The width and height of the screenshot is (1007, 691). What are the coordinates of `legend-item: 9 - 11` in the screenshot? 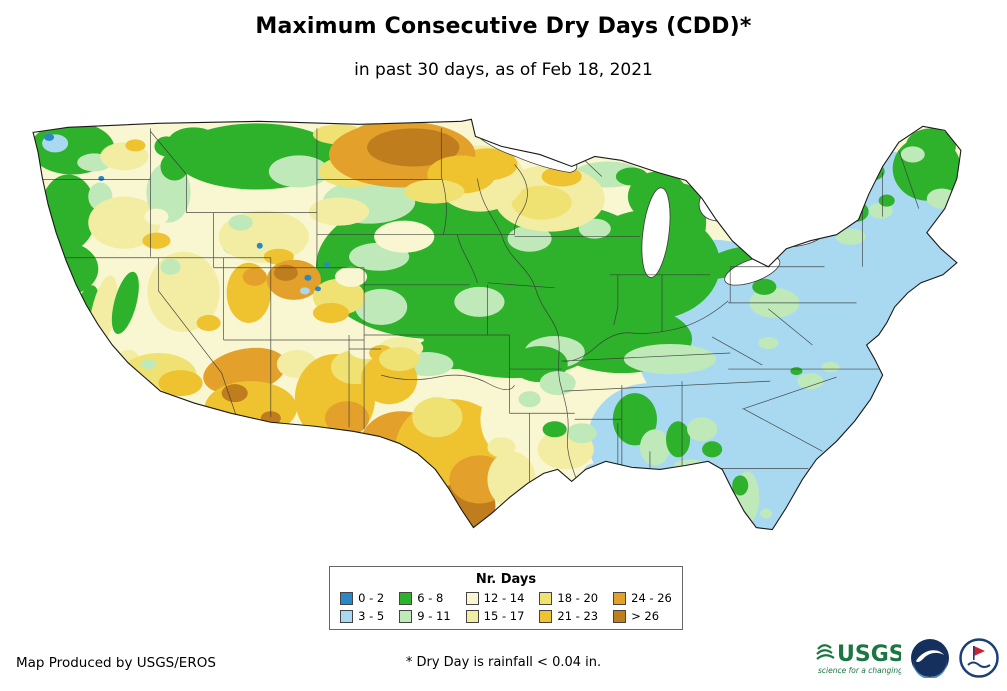 It's located at (425, 616).